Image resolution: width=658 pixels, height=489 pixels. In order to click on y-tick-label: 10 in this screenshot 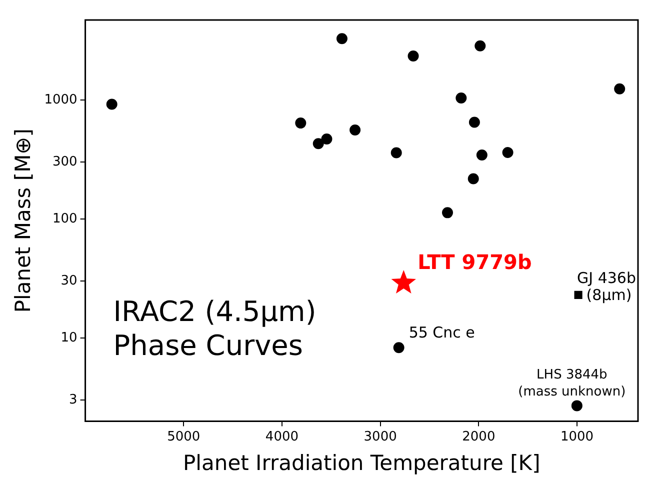, I will do `click(69, 338)`.